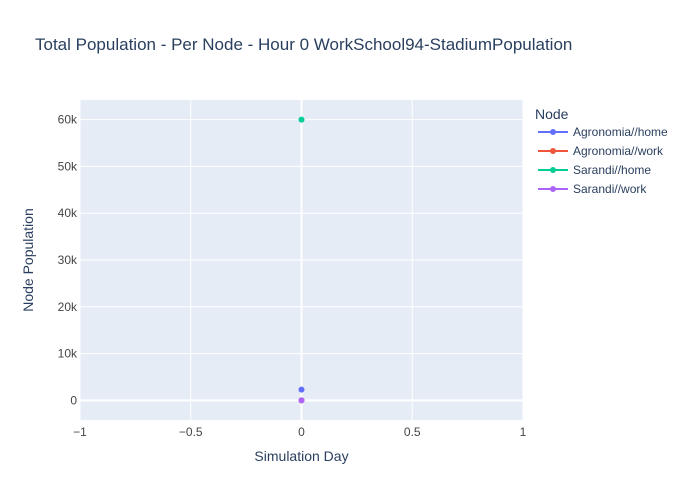 Image resolution: width=700 pixels, height=500 pixels. I want to click on y-tick-label: 50k, so click(68, 166).